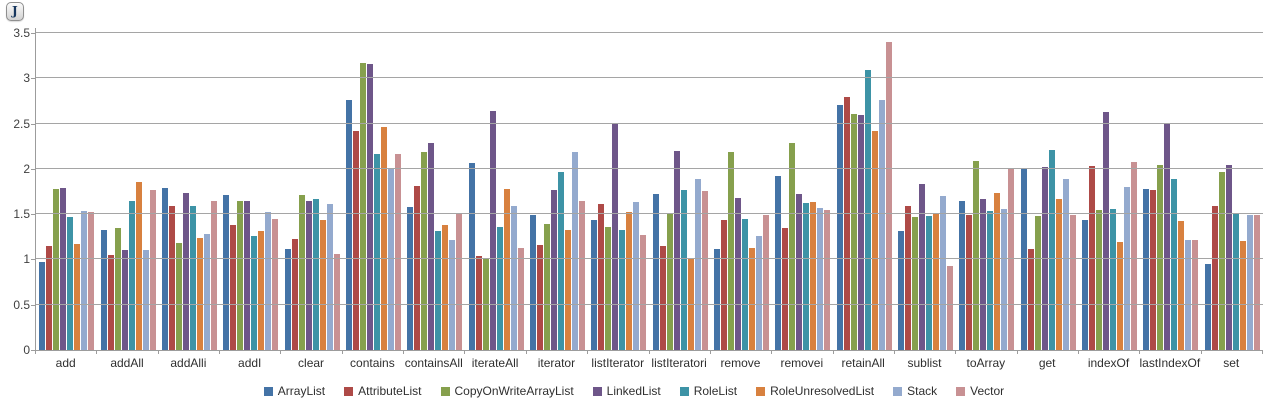 The height and width of the screenshot is (406, 1268). Describe the element at coordinates (507, 391) in the screenshot. I see `legend-item-CopyOnWriteArrayList: CopyOnWriteArrayList` at that location.